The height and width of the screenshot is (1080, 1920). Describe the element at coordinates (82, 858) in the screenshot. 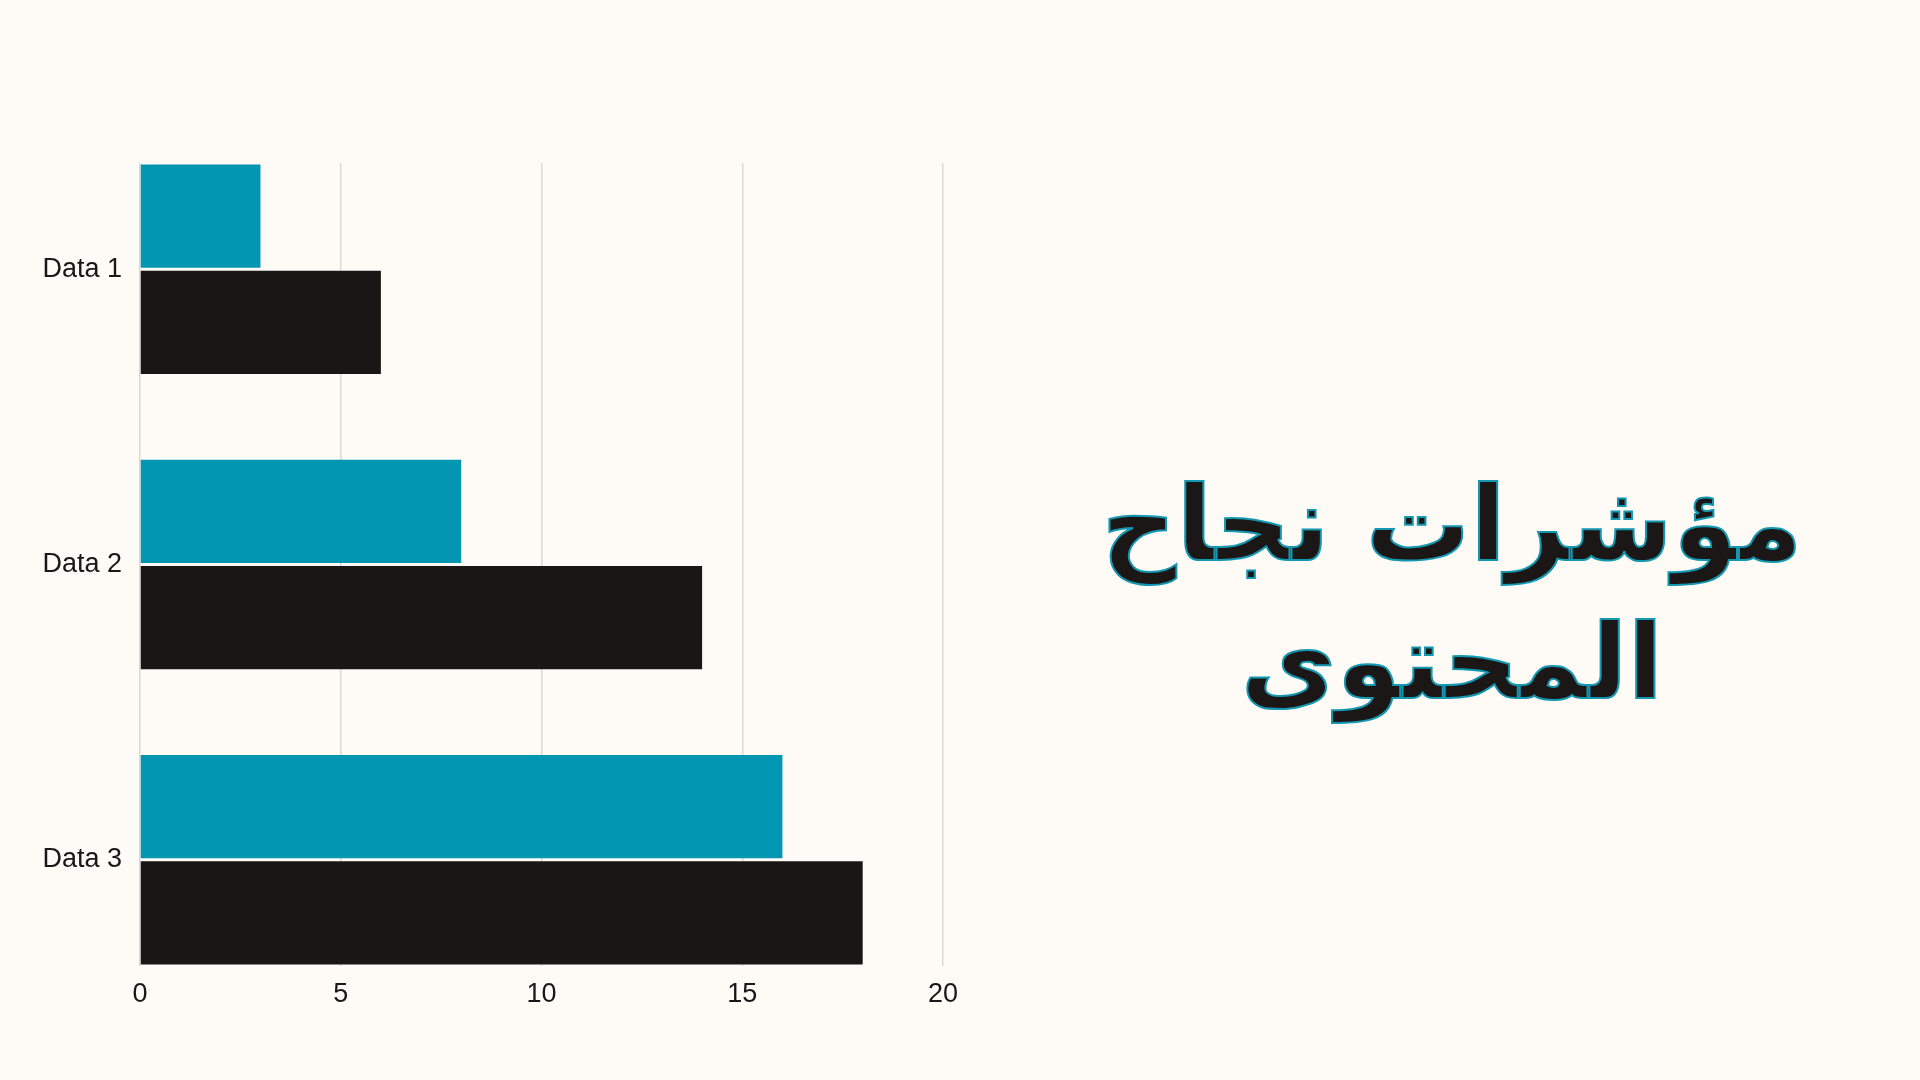

I see `y-tick-label: Data 3` at that location.